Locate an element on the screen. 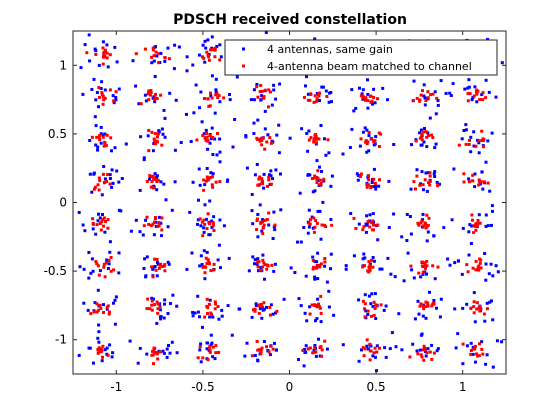 The image size is (560, 420). legend-box is located at coordinates (361, 57).